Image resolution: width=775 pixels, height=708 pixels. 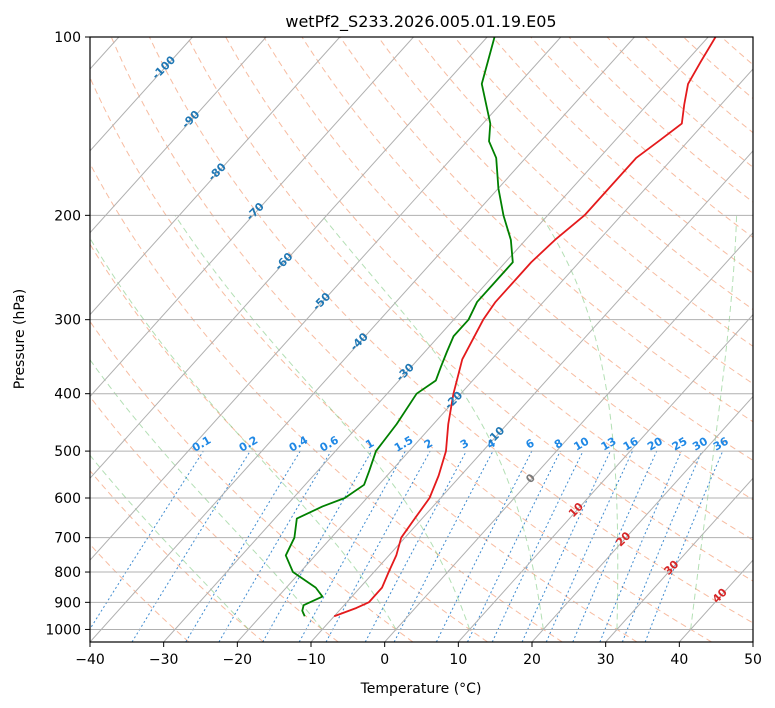 What do you see at coordinates (238, 660) in the screenshot?
I see `x-tick-label: −20` at bounding box center [238, 660].